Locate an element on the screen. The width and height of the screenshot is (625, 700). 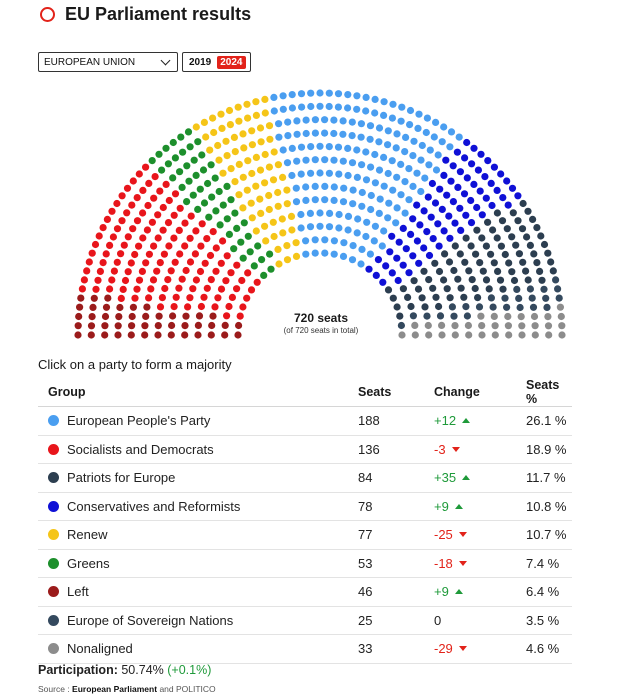
party-name: Nonaligned is located at coordinates (100, 649).